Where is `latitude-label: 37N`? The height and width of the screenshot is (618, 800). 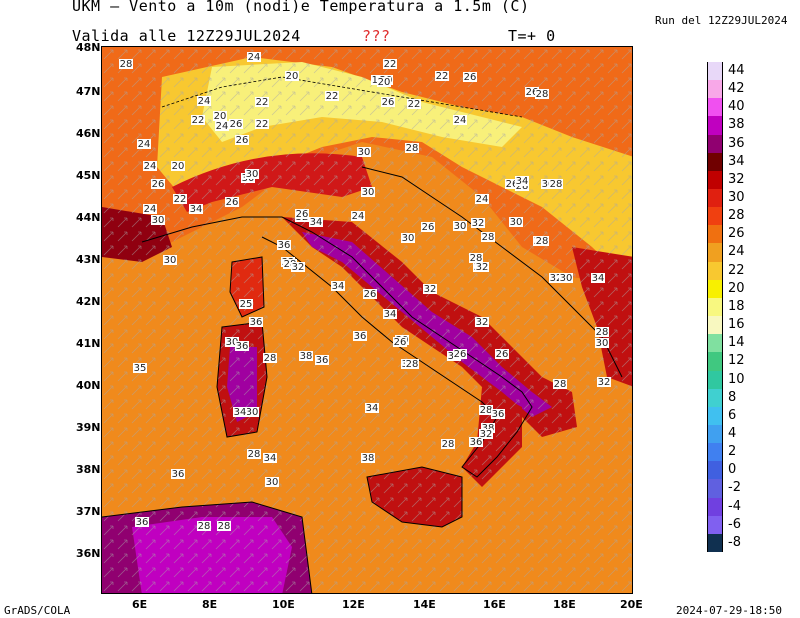 latitude-label: 37N is located at coordinates (88, 511).